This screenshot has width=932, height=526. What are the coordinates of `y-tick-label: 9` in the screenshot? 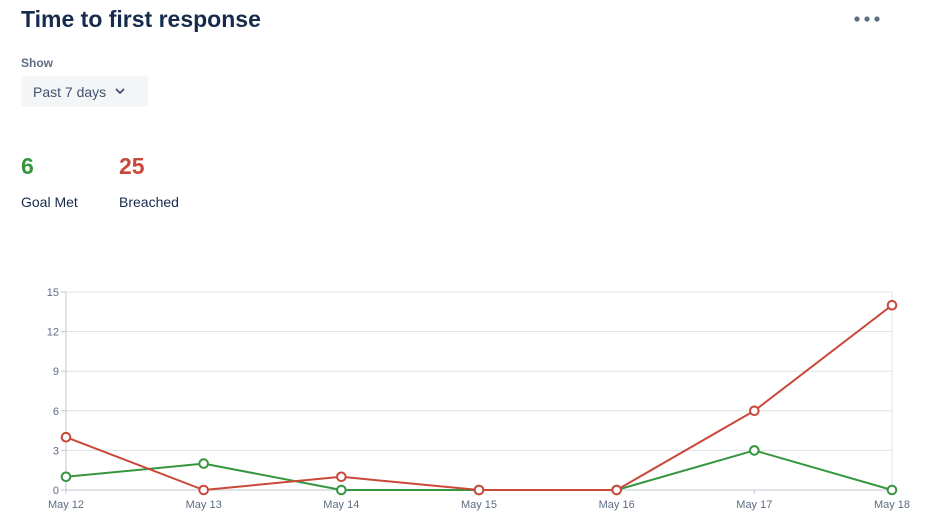 It's located at (56, 372).